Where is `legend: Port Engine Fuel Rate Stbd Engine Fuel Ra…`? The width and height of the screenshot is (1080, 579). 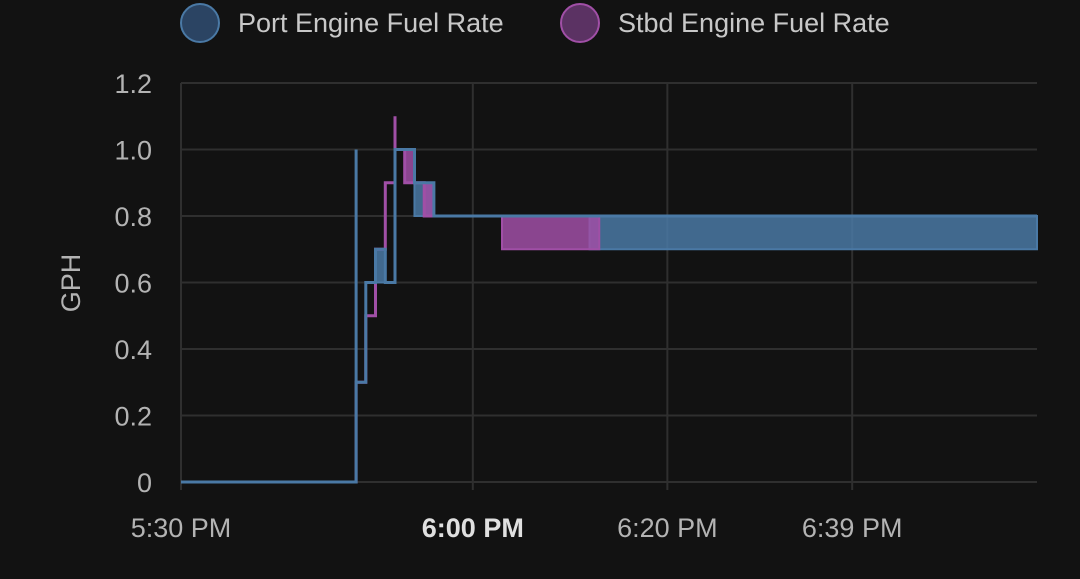
legend: Port Engine Fuel Rate Stbd Engine Fuel Ra… is located at coordinates (535, 23).